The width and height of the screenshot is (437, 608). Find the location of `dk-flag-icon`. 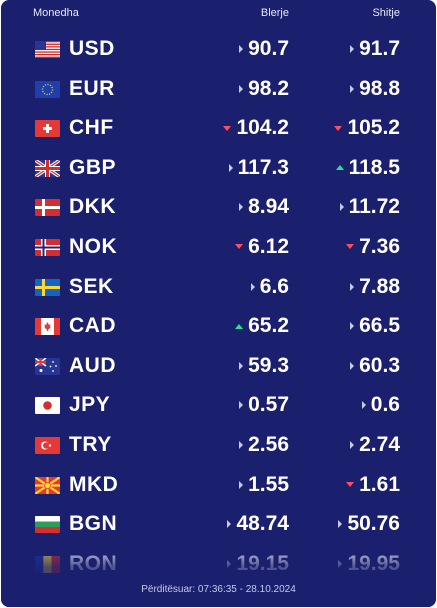

dk-flag-icon is located at coordinates (47, 208).